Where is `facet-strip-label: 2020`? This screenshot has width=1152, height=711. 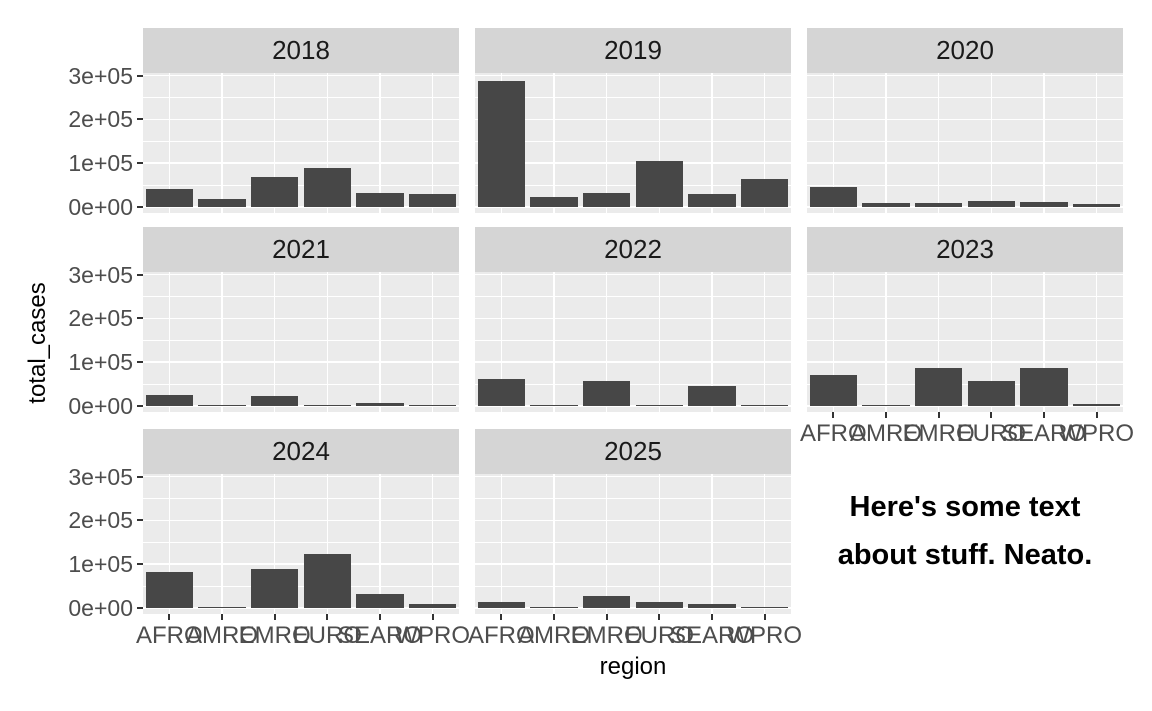
facet-strip-label: 2020 is located at coordinates (965, 50).